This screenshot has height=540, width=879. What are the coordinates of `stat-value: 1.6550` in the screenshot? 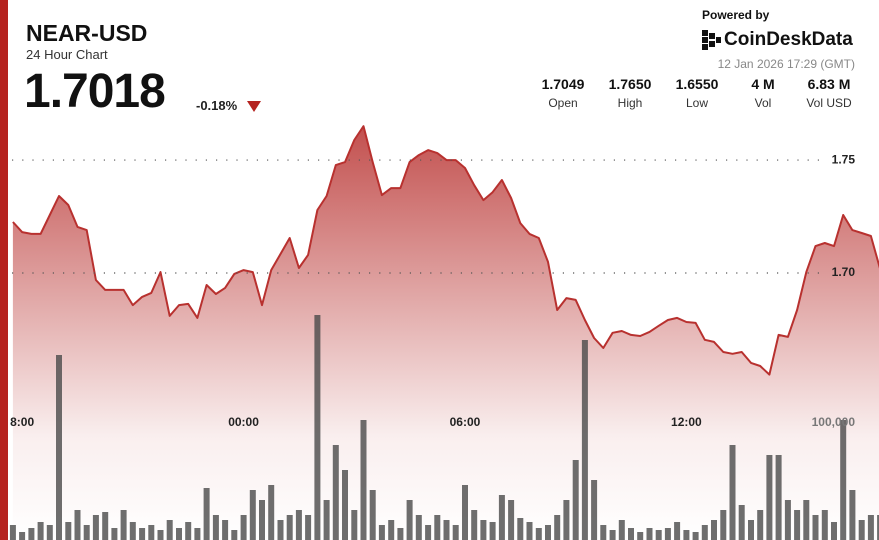 It's located at (697, 84).